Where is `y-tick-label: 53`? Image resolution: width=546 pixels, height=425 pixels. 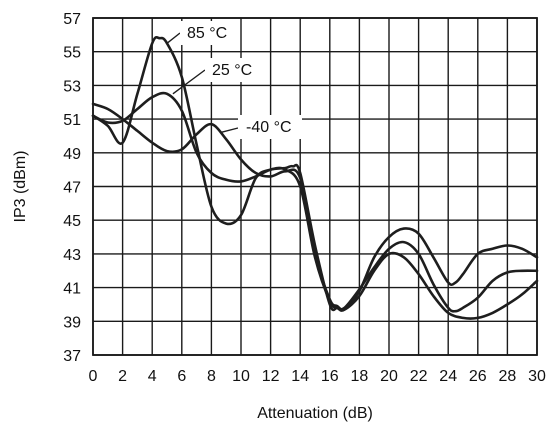
y-tick-label: 53 is located at coordinates (72, 86).